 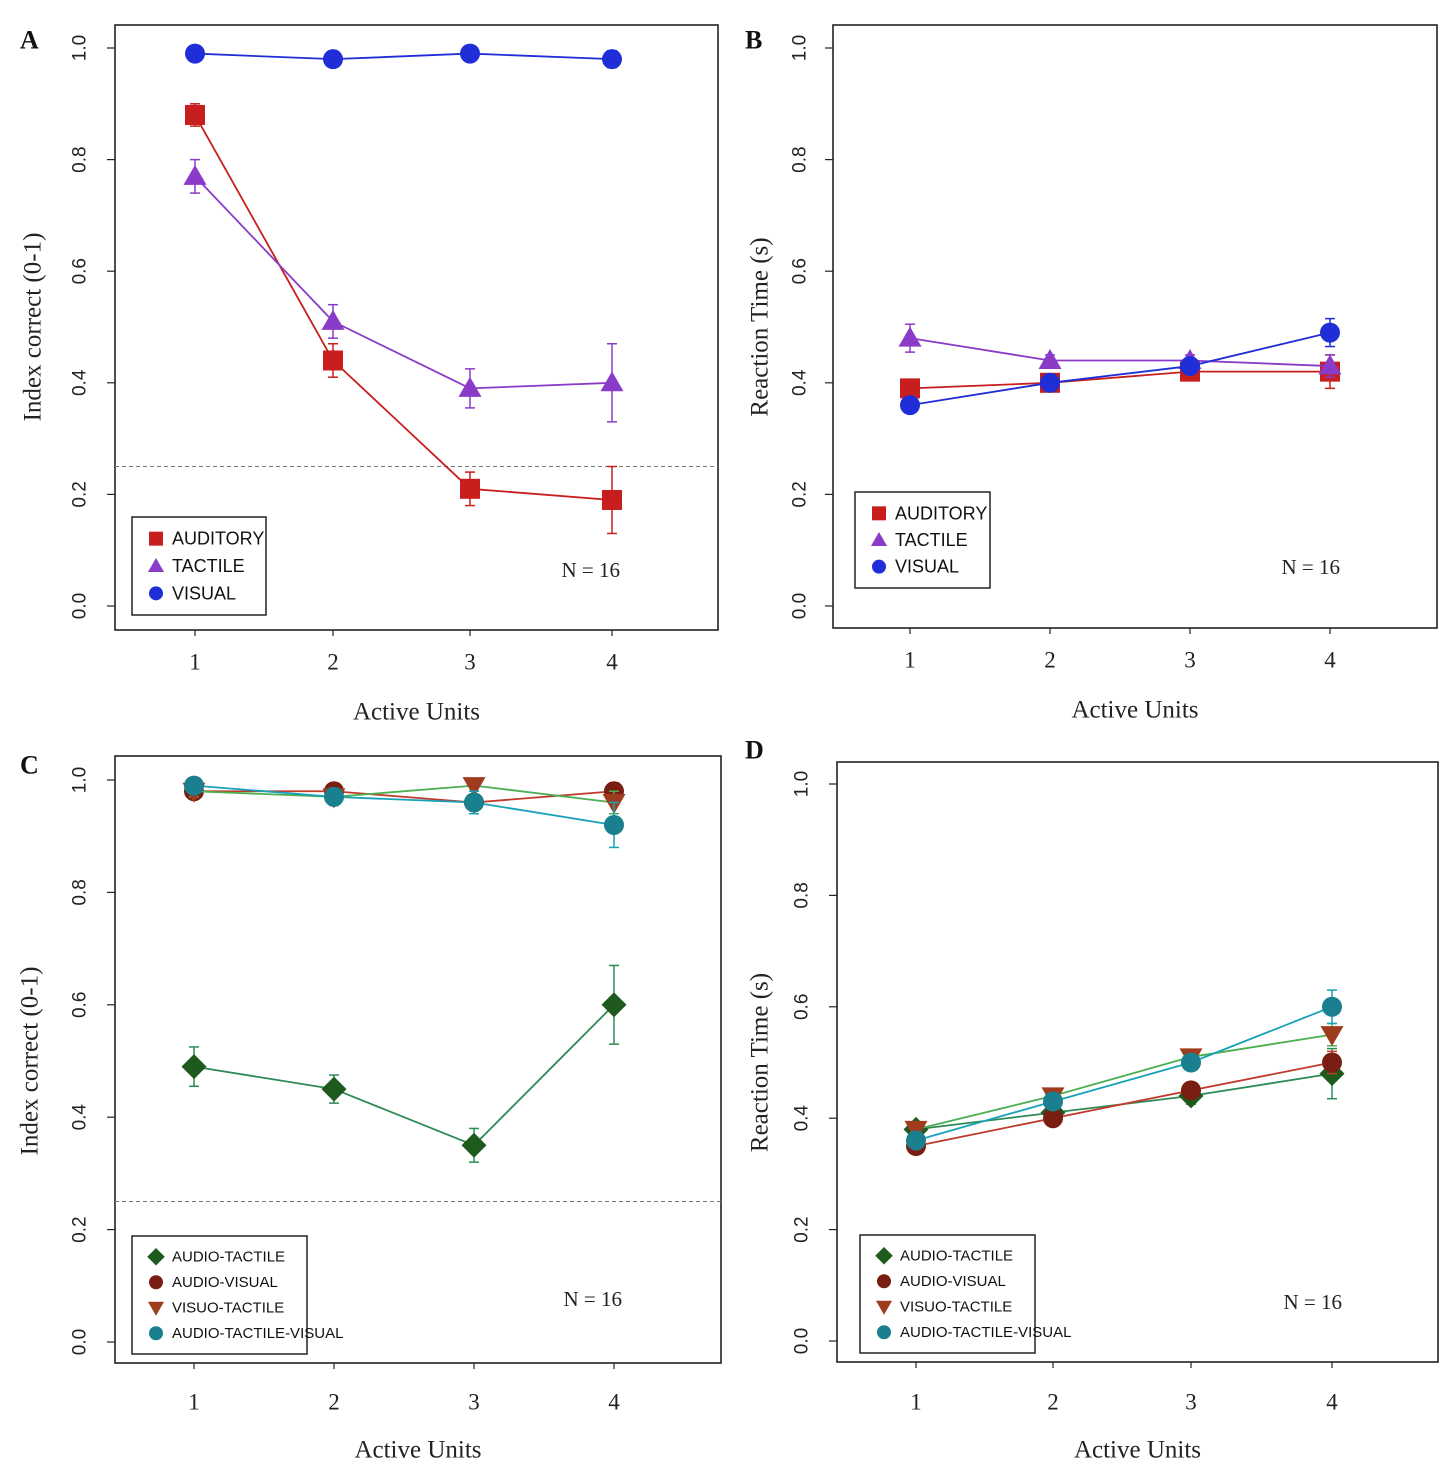 What do you see at coordinates (916, 1402) in the screenshot?
I see `panel-d-xtick-label: 1` at bounding box center [916, 1402].